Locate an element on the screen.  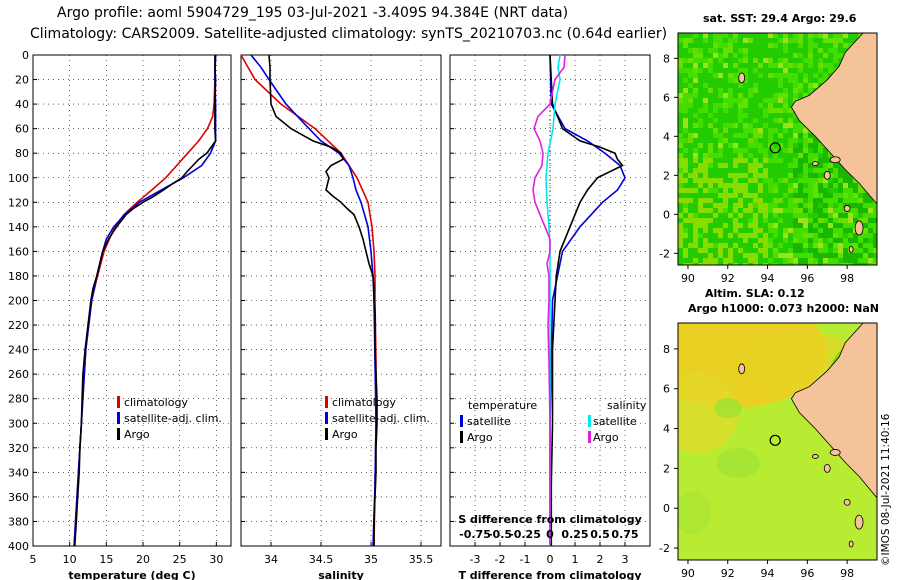
legend-label: satellite is located at coordinates (615, 421).